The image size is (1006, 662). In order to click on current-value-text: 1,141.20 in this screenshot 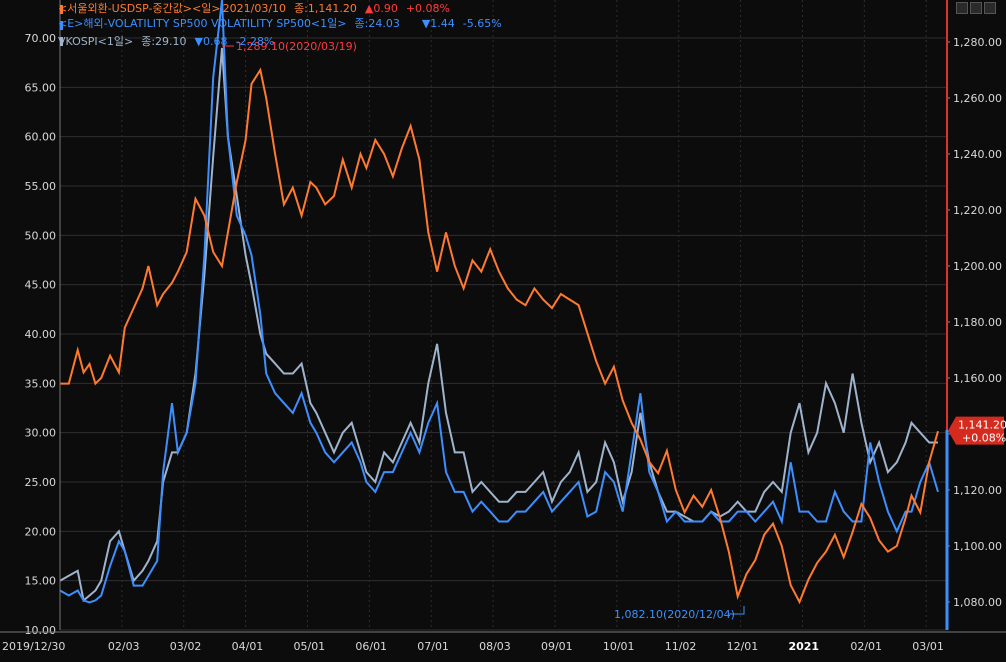, I will do `click(982, 425)`.